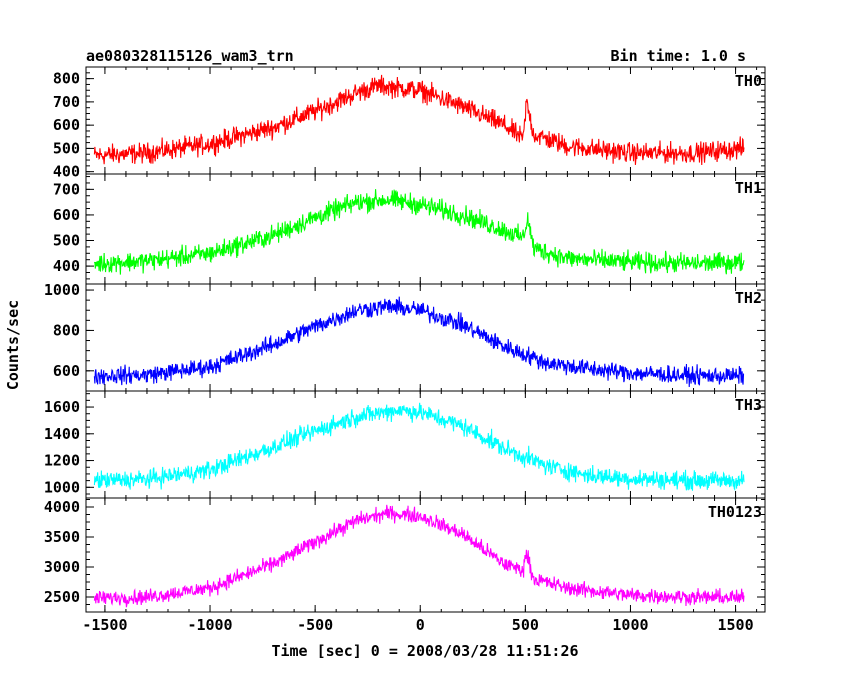  I want to click on x-tick-label: 0, so click(420, 625).